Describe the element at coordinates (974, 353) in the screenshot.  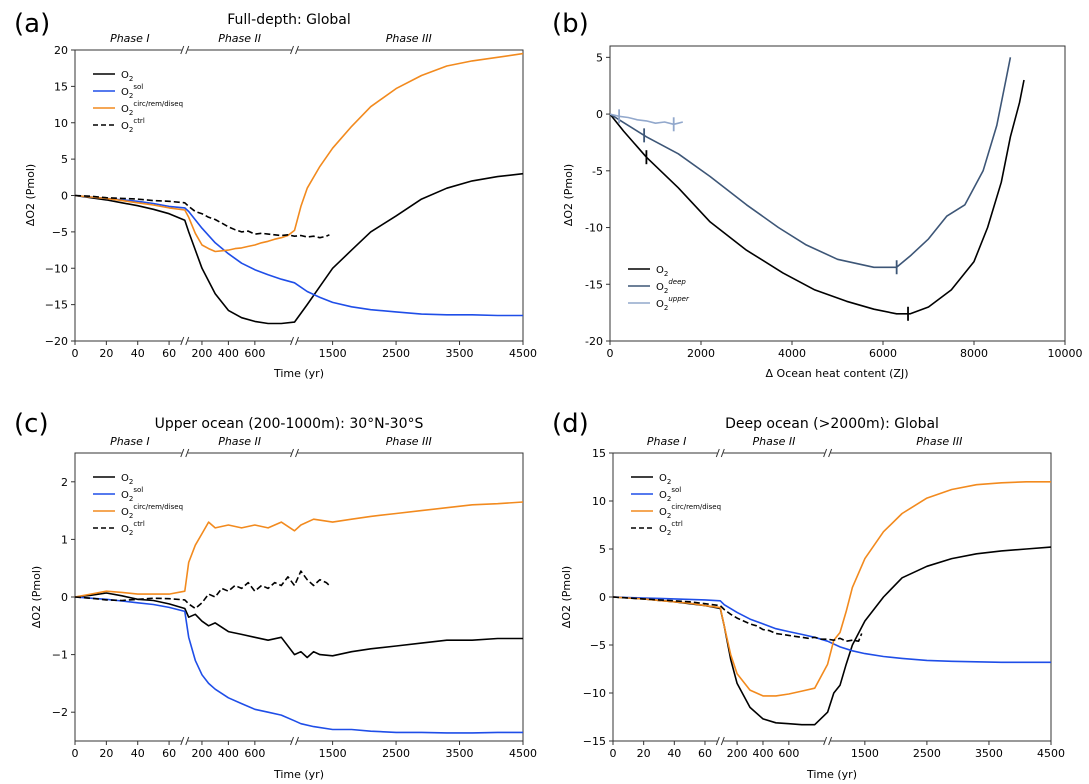
I see `x-tick-label: 8000` at that location.